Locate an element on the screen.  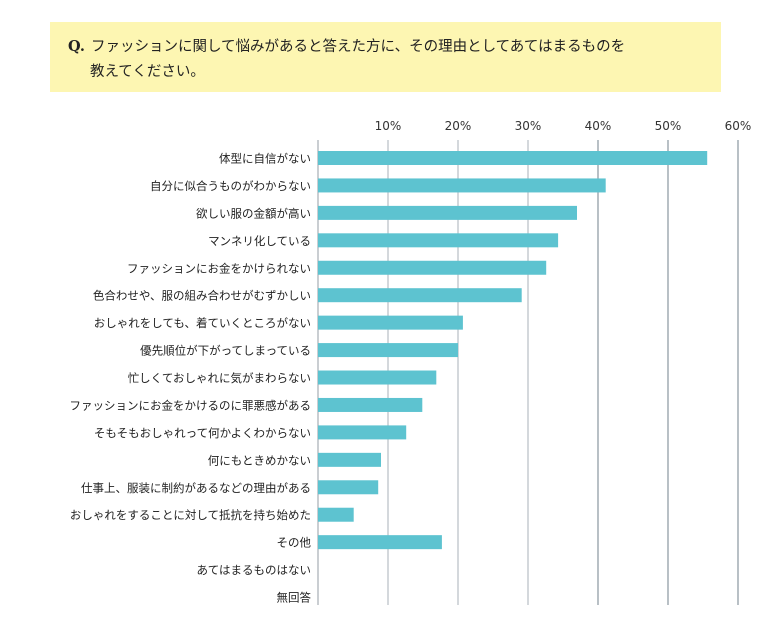
category-label: 自分に似合うものがわからない is located at coordinates (230, 186).